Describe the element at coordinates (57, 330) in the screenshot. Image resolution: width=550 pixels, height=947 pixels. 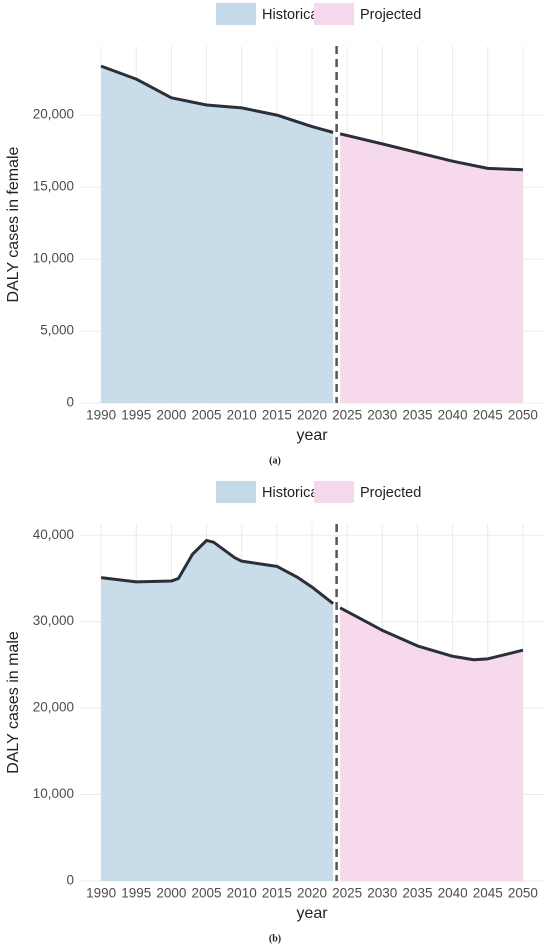
I see `y-tick-label: 5,000` at that location.